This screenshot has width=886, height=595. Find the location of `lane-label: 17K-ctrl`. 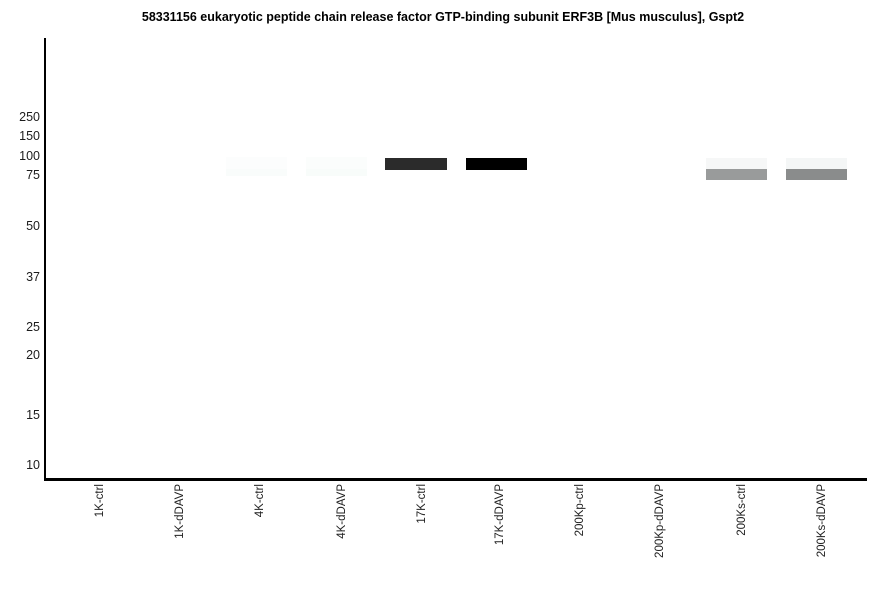

lane-label: 17K-ctrl is located at coordinates (422, 504).